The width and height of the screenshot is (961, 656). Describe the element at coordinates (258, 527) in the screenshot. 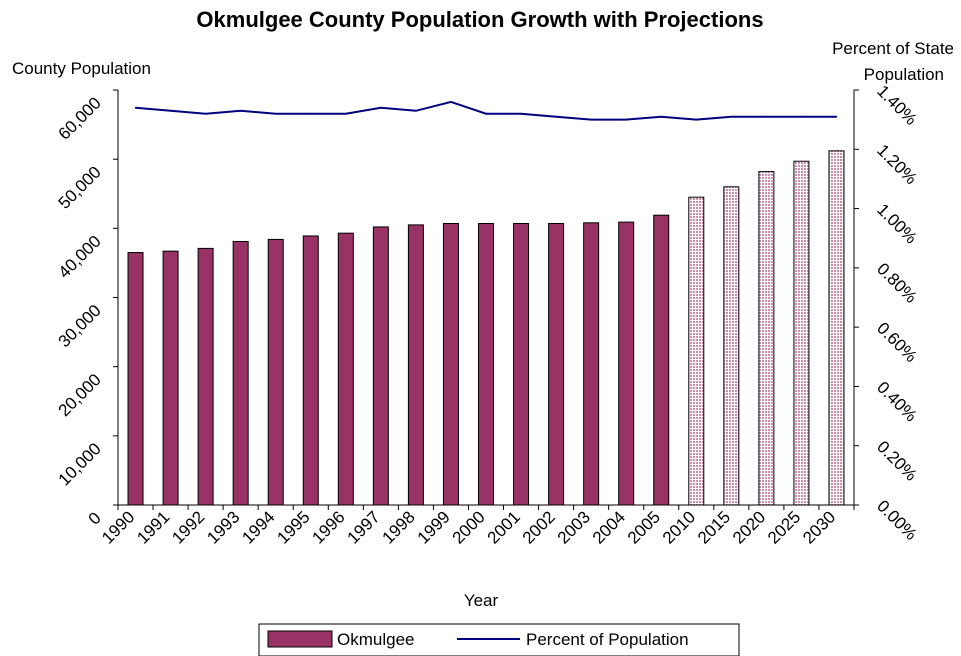

I see `x-tick-label: 1994` at that location.